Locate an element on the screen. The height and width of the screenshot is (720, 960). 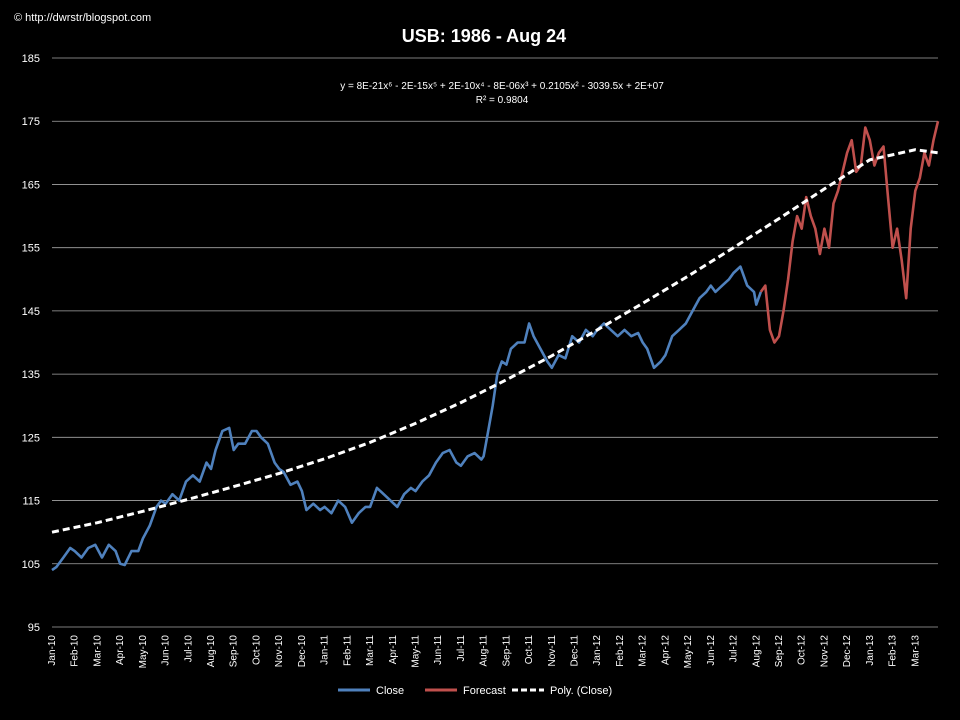
x-tick-label: Nov-11 is located at coordinates (552, 651).